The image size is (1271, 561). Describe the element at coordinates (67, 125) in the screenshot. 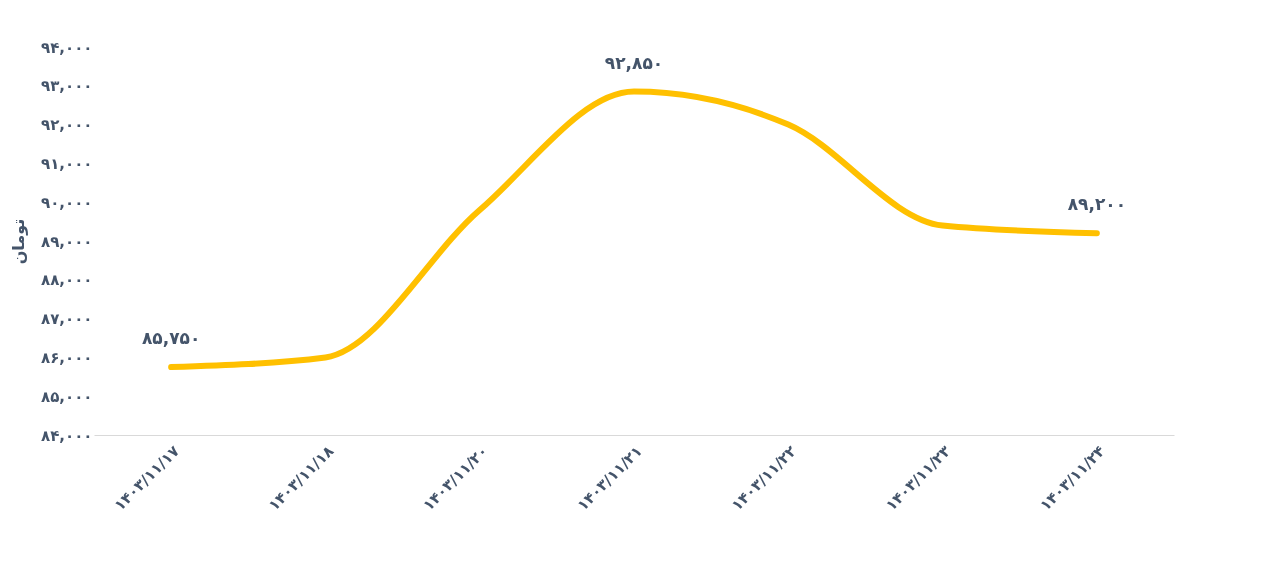

I see `y-tick-label: ۹۲,۰۰۰` at that location.